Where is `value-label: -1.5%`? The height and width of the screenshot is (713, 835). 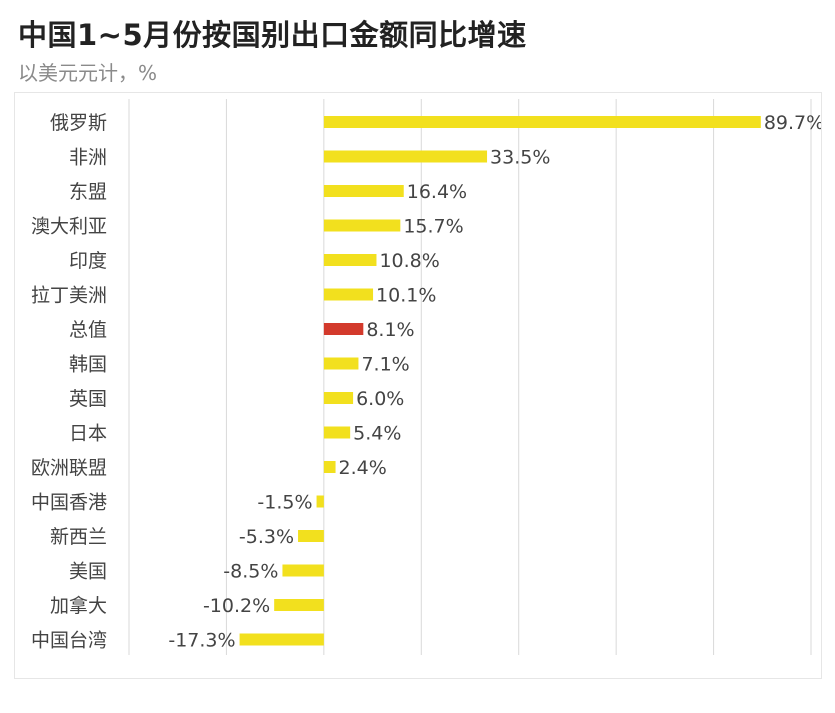
value-label: -1.5% is located at coordinates (284, 503).